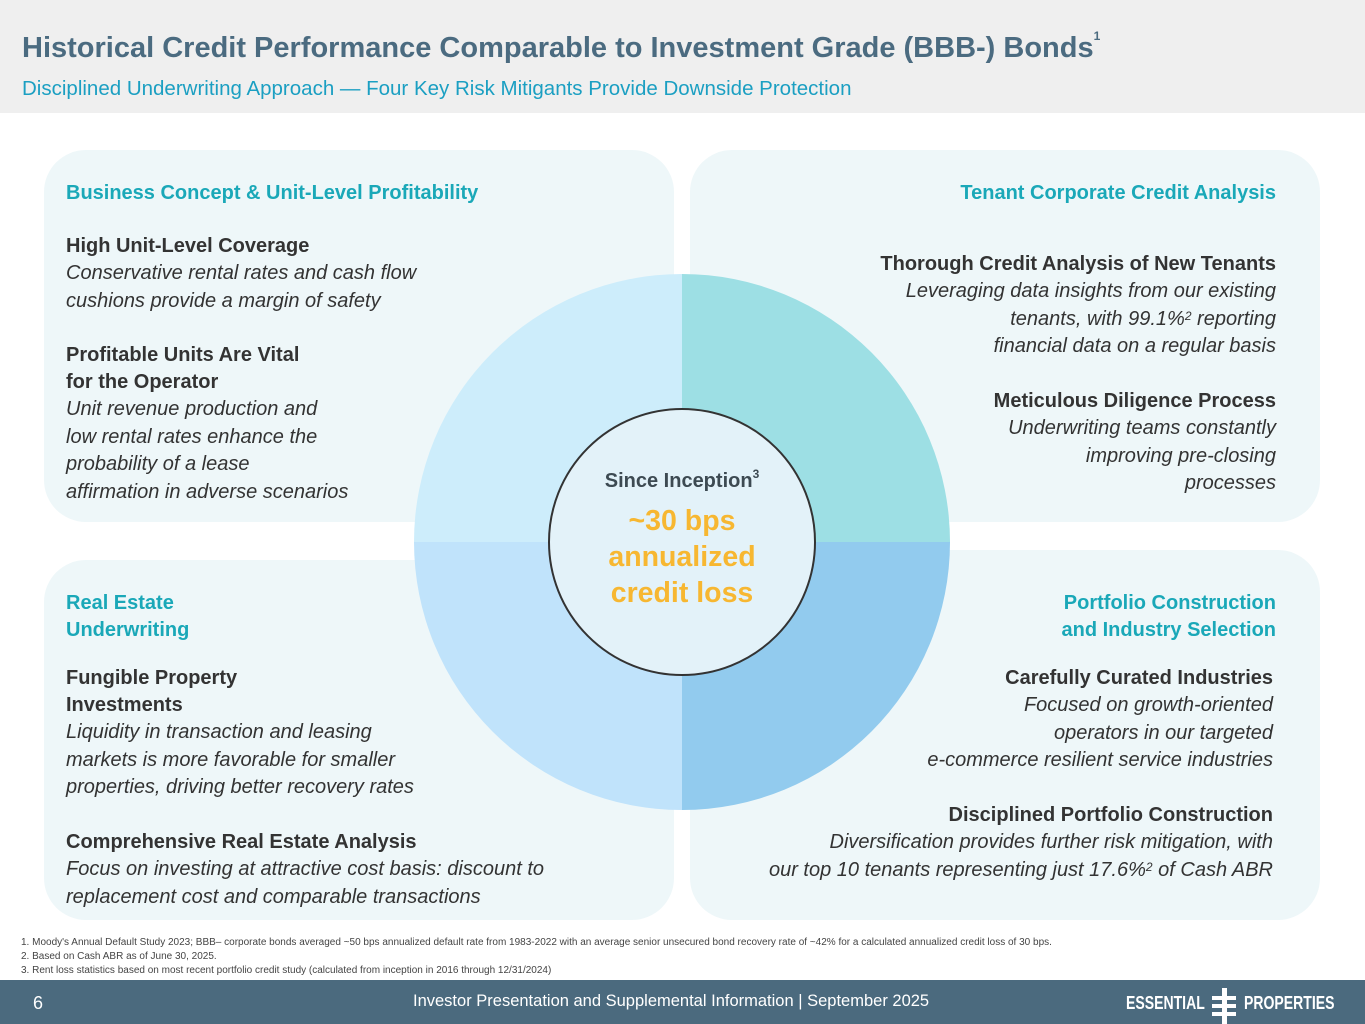  What do you see at coordinates (1134, 346) in the screenshot?
I see `item-text: financial data on a regular basis` at bounding box center [1134, 346].